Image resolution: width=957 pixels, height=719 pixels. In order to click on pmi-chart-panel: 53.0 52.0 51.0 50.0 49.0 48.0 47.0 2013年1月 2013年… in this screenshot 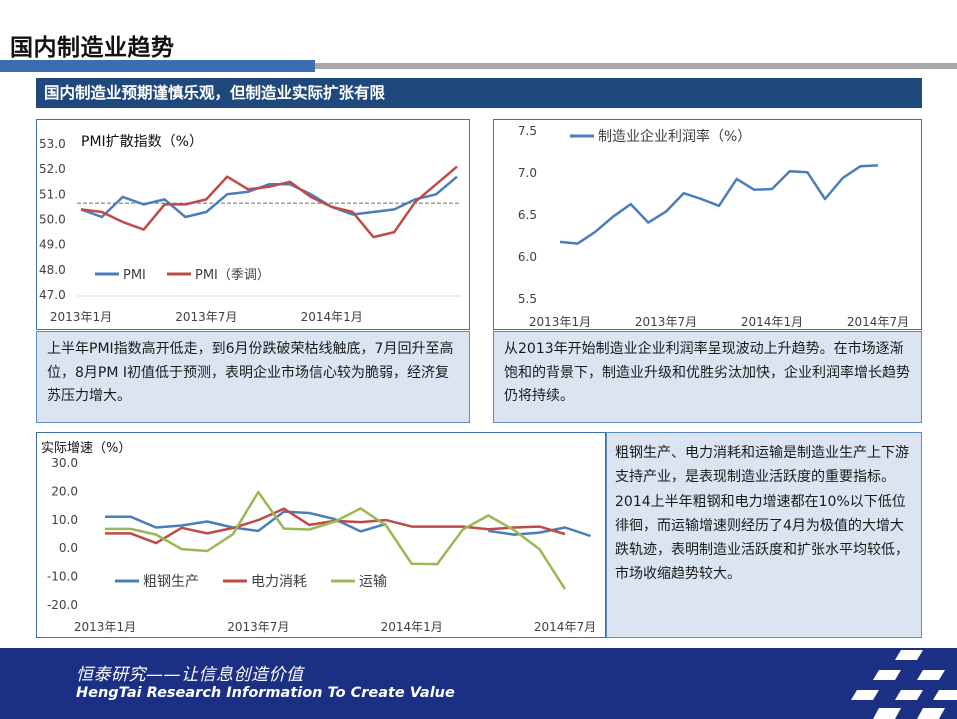, I will do `click(253, 224)`.